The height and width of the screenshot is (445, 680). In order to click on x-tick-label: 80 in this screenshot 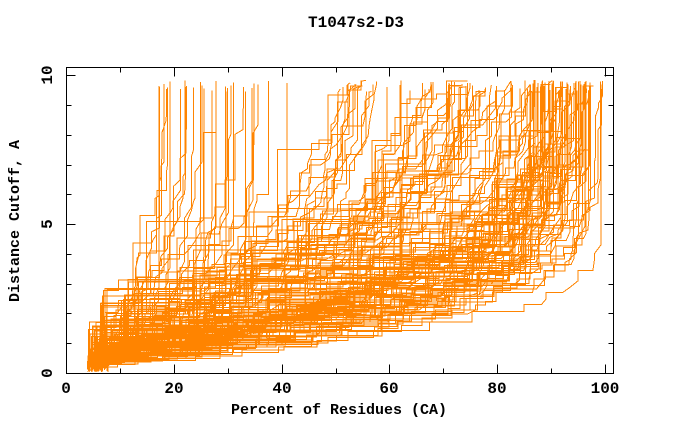, I will do `click(496, 389)`.